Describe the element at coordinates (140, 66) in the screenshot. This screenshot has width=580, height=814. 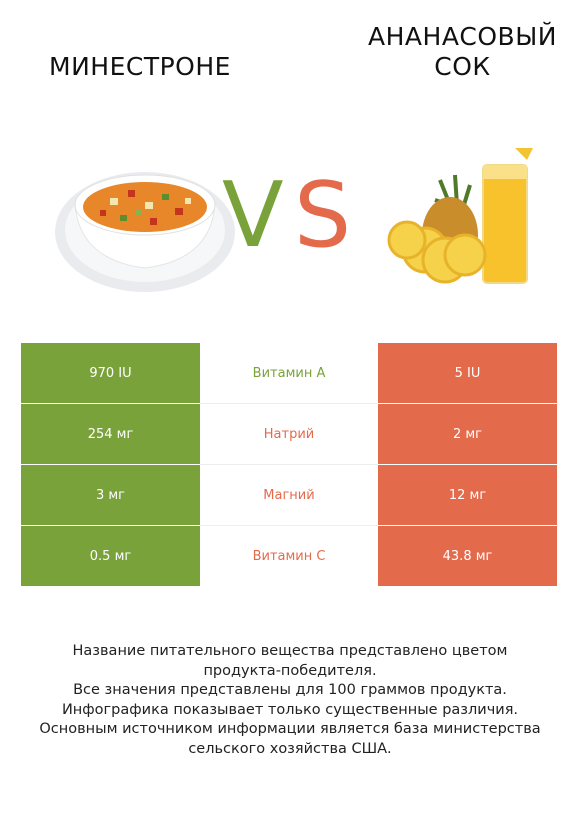
I see `left-product-title: МИНЕСТРОНЕ` at that location.